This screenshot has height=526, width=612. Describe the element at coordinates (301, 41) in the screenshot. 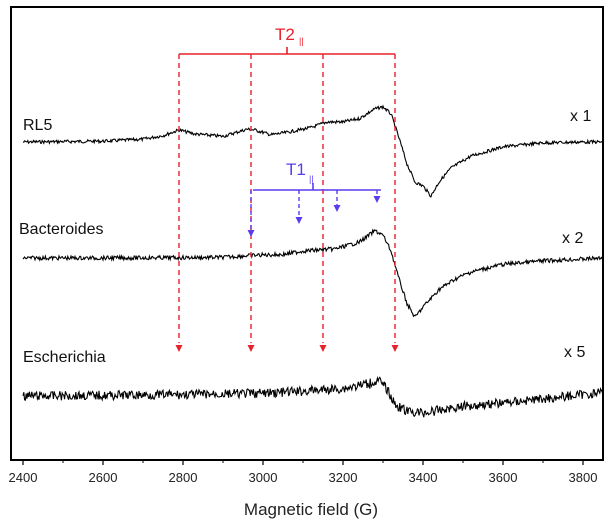

I see `t2-subscript: ||` at that location.